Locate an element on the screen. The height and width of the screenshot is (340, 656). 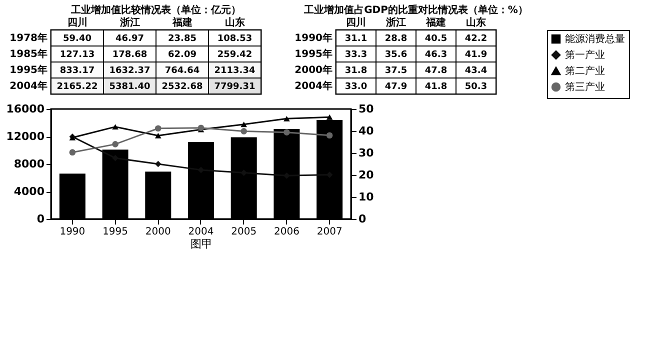
y2-tick-label: 0 is located at coordinates (362, 219).